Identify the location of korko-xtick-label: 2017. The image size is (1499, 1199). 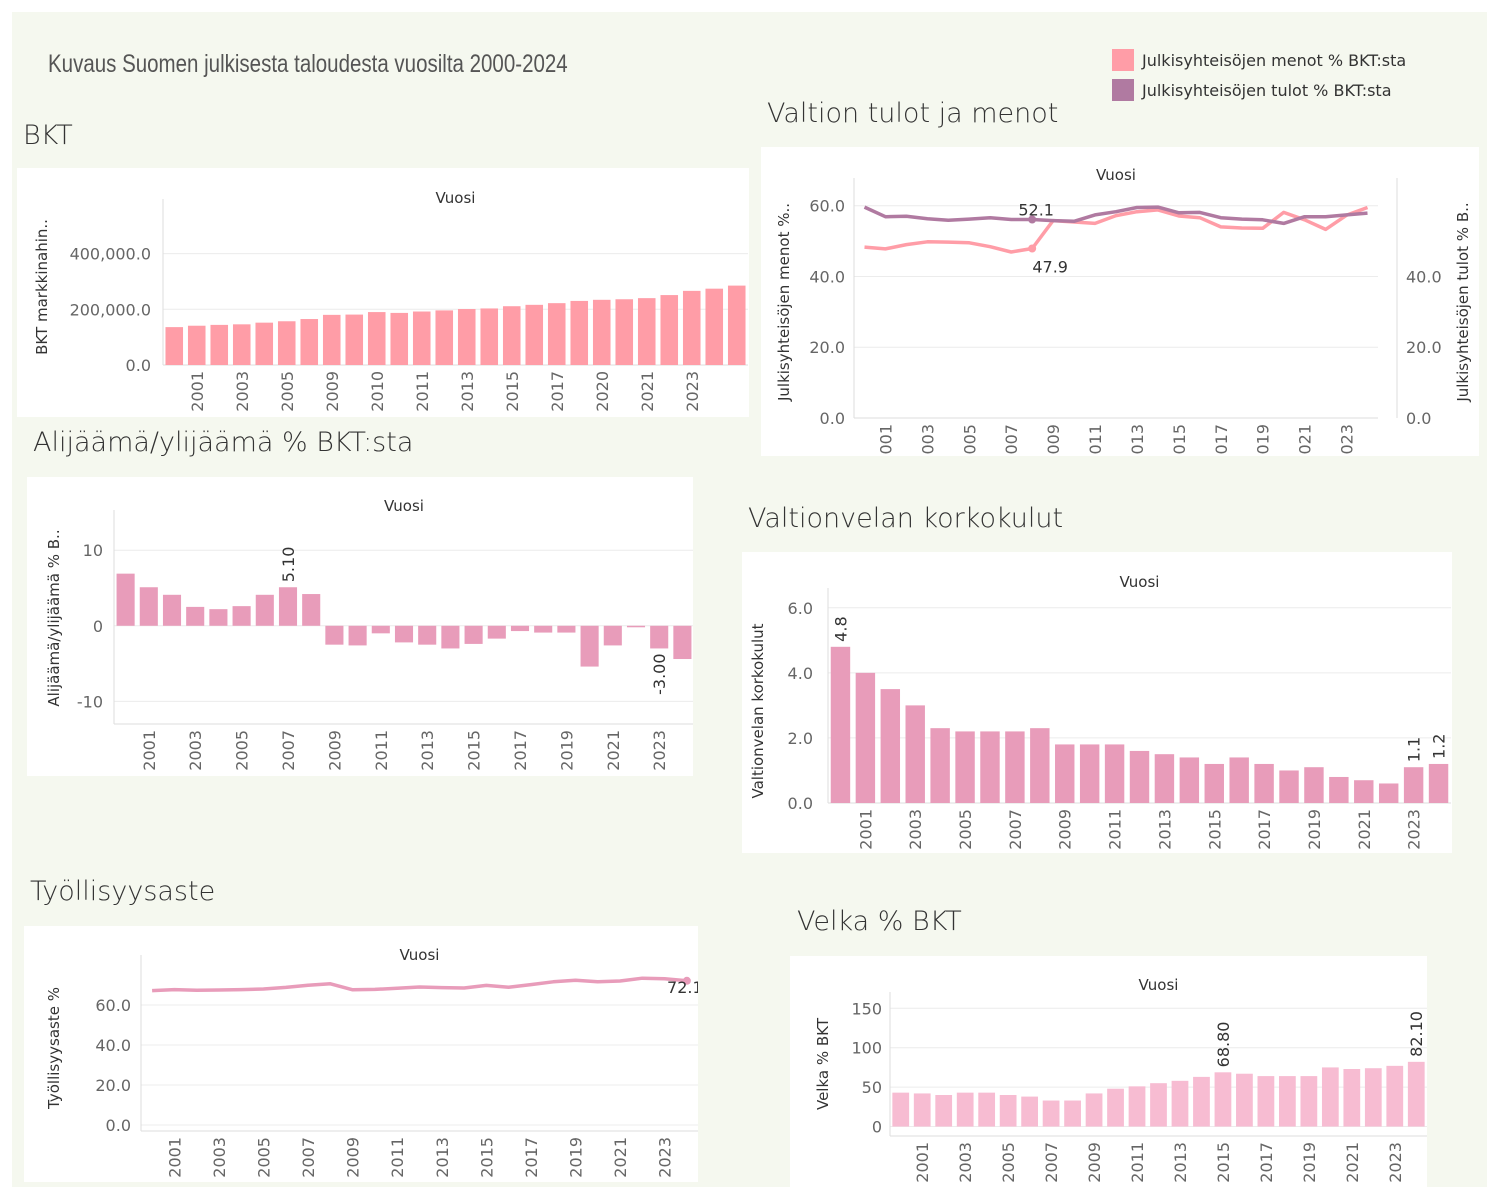
(1264, 829).